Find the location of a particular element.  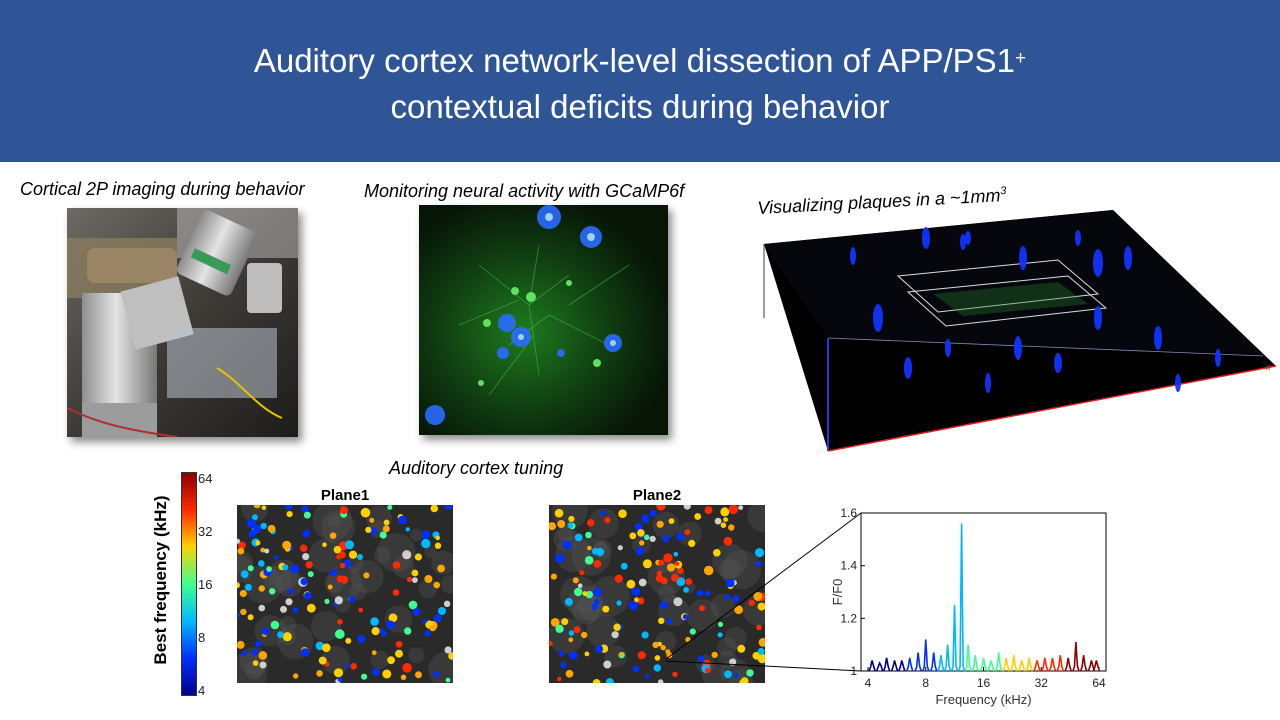

caption-gcamp: Monitoring neural activity with GCaMP6f is located at coordinates (524, 191).